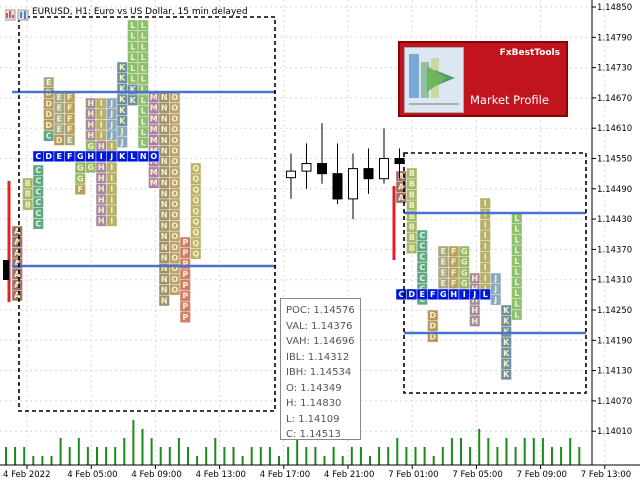 The height and width of the screenshot is (480, 640). I want to click on poc-letter: J, so click(111, 156).